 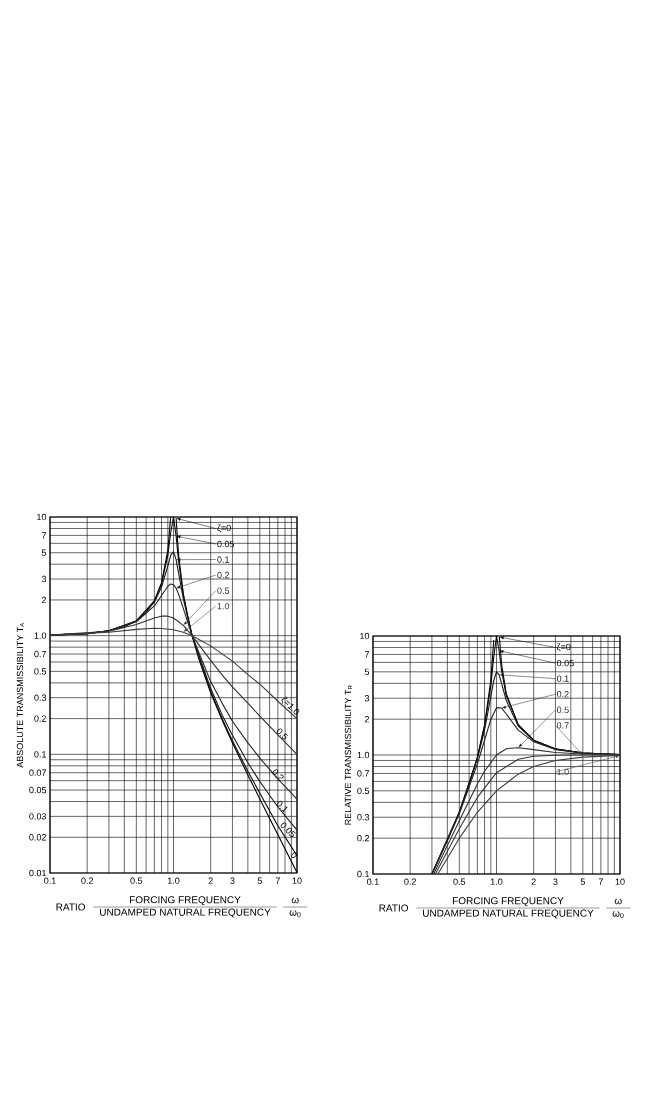 I want to click on text: 0.05, so click(x=565, y=663).